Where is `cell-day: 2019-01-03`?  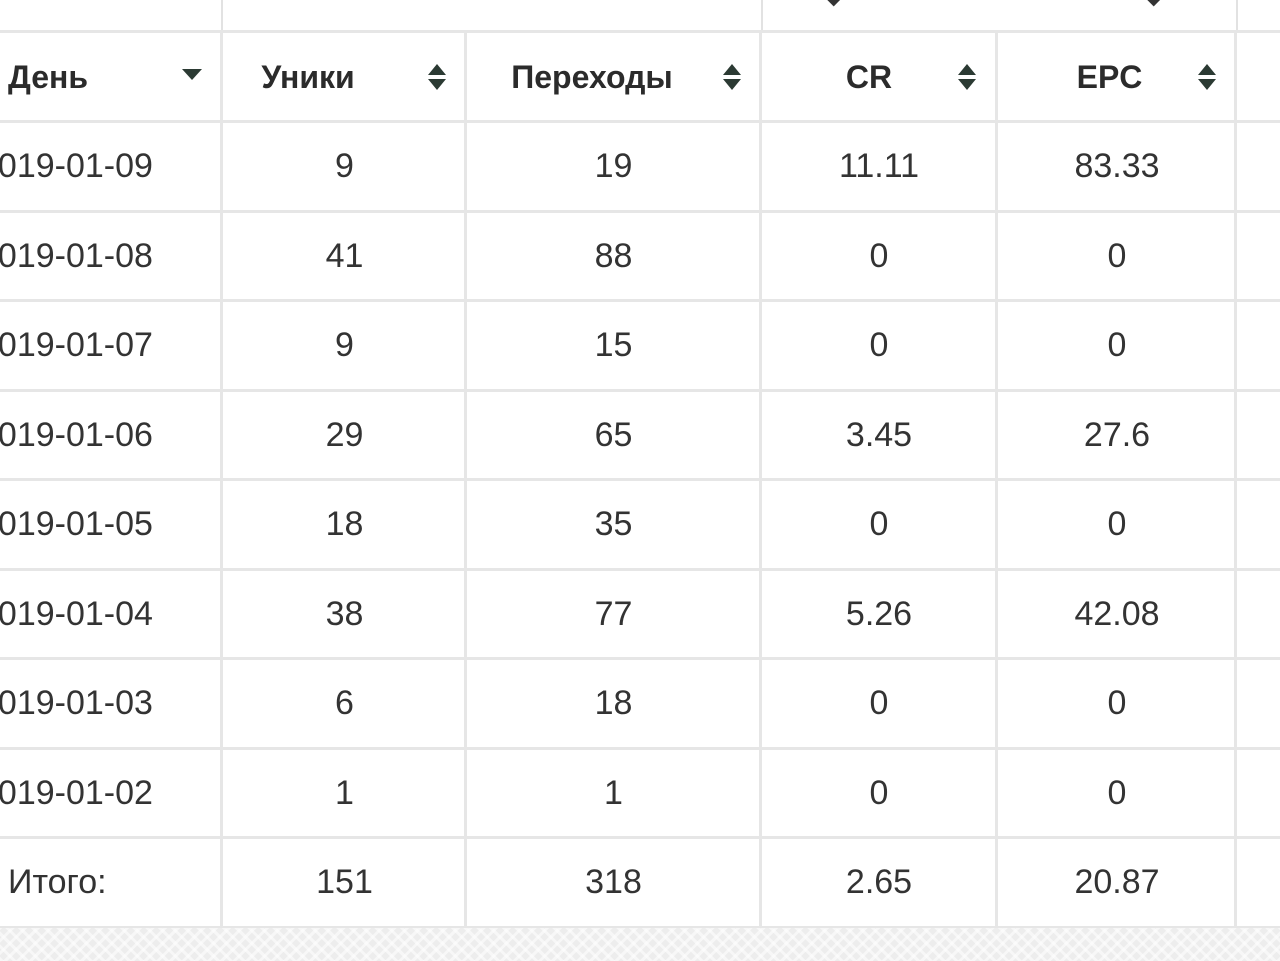
cell-day: 2019-01-03 is located at coordinates (76, 703).